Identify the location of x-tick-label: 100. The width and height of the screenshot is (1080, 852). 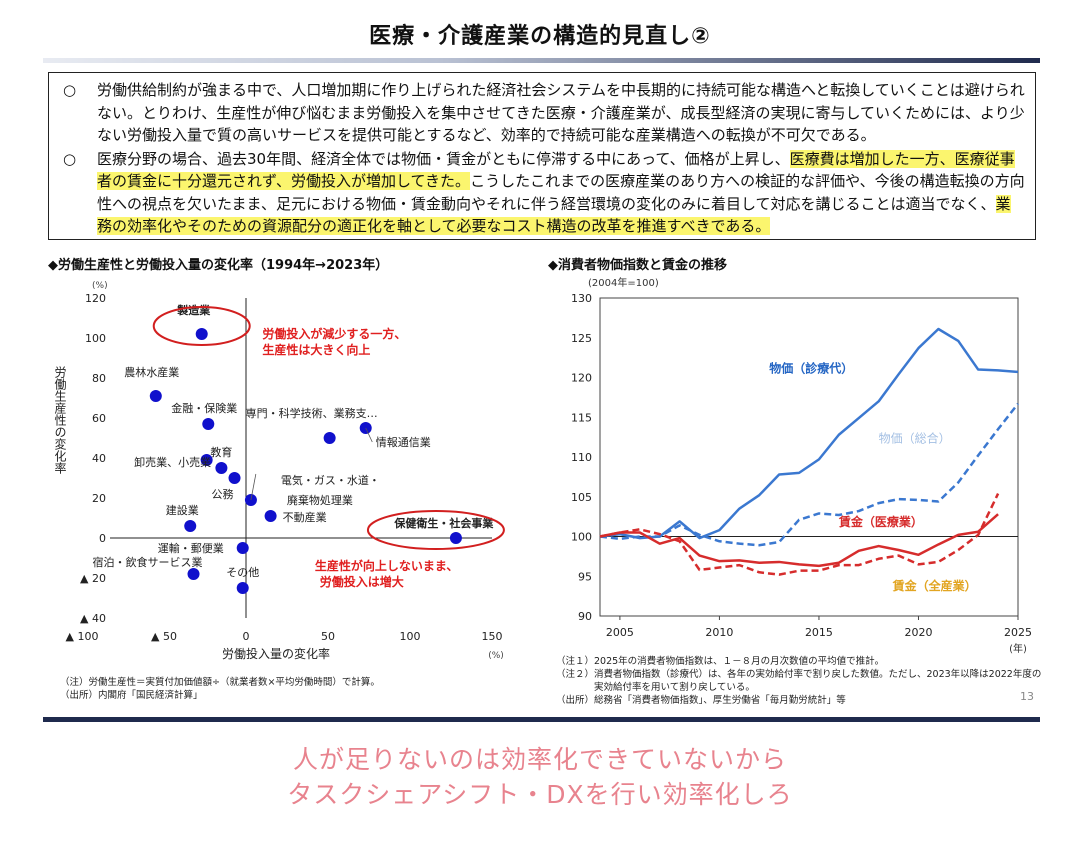
(410, 636).